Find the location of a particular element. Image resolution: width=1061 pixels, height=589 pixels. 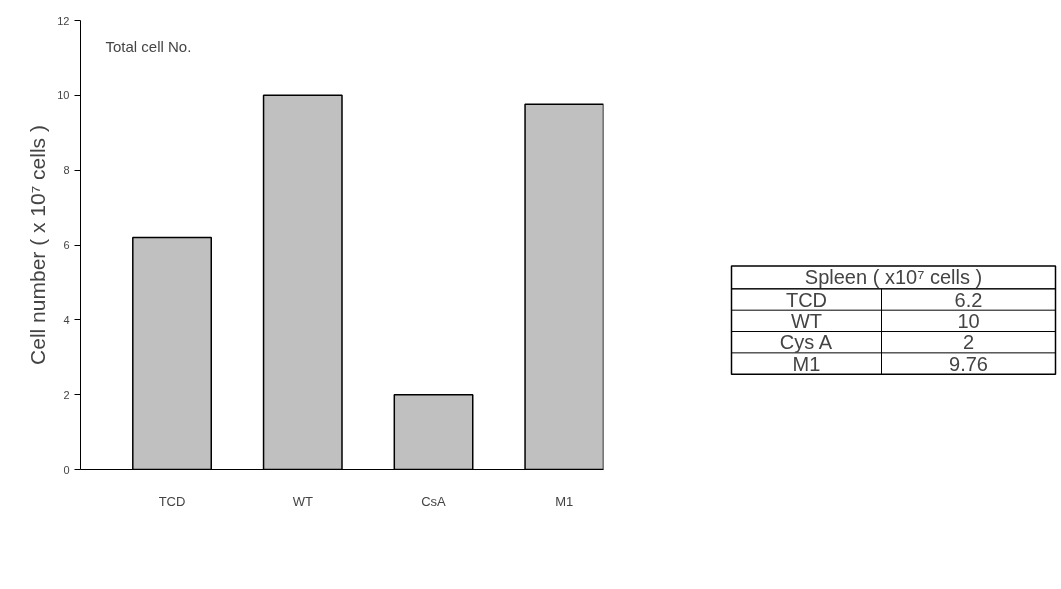

text: 6.2 is located at coordinates (968, 299).